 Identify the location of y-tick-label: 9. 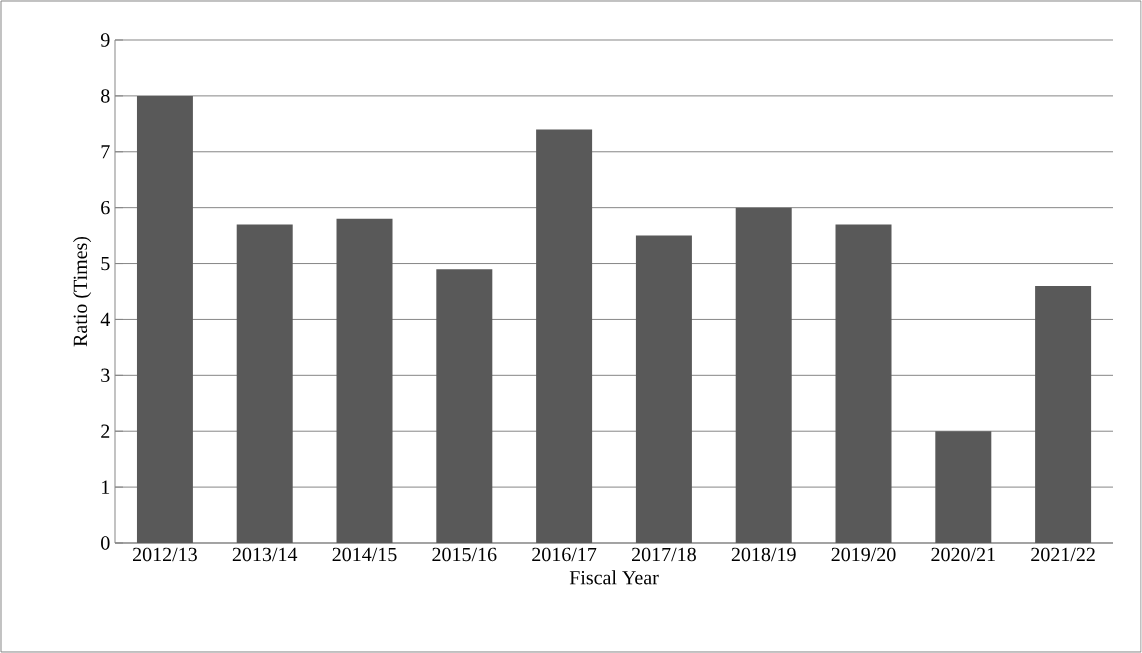
(105, 40).